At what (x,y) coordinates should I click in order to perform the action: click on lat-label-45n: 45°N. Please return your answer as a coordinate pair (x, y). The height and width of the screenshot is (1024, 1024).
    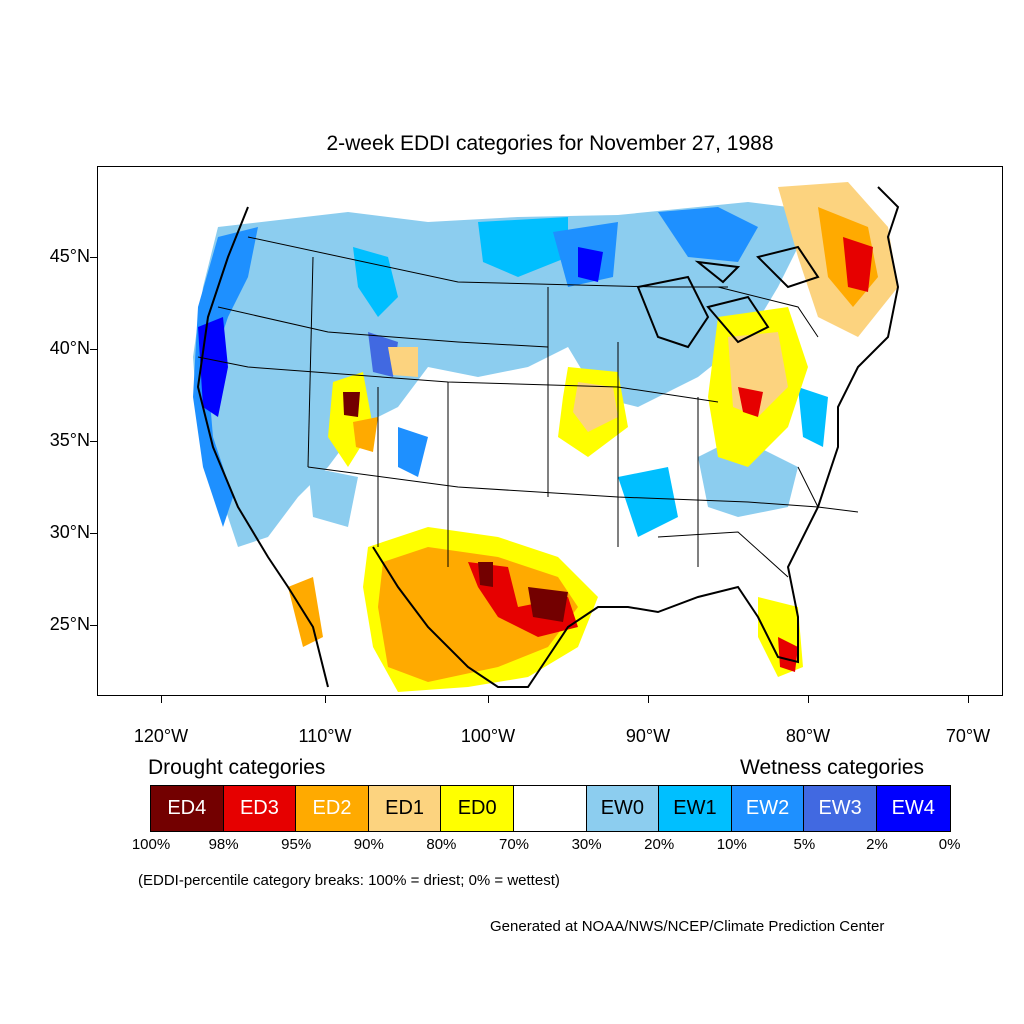
    Looking at the image, I should click on (69, 256).